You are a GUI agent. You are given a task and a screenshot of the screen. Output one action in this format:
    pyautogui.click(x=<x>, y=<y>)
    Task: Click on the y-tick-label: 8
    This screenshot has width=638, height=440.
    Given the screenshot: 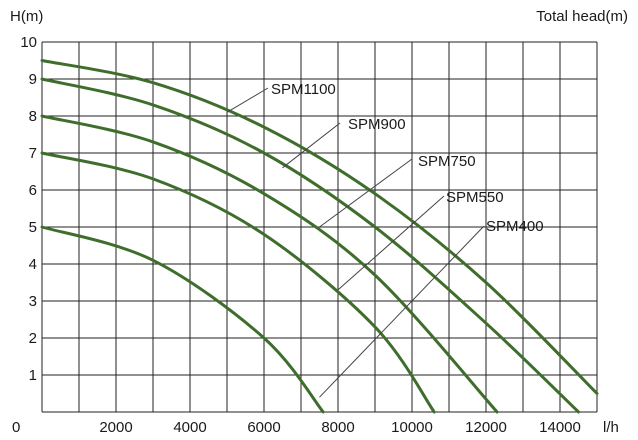 What is the action you would take?
    pyautogui.click(x=33, y=116)
    